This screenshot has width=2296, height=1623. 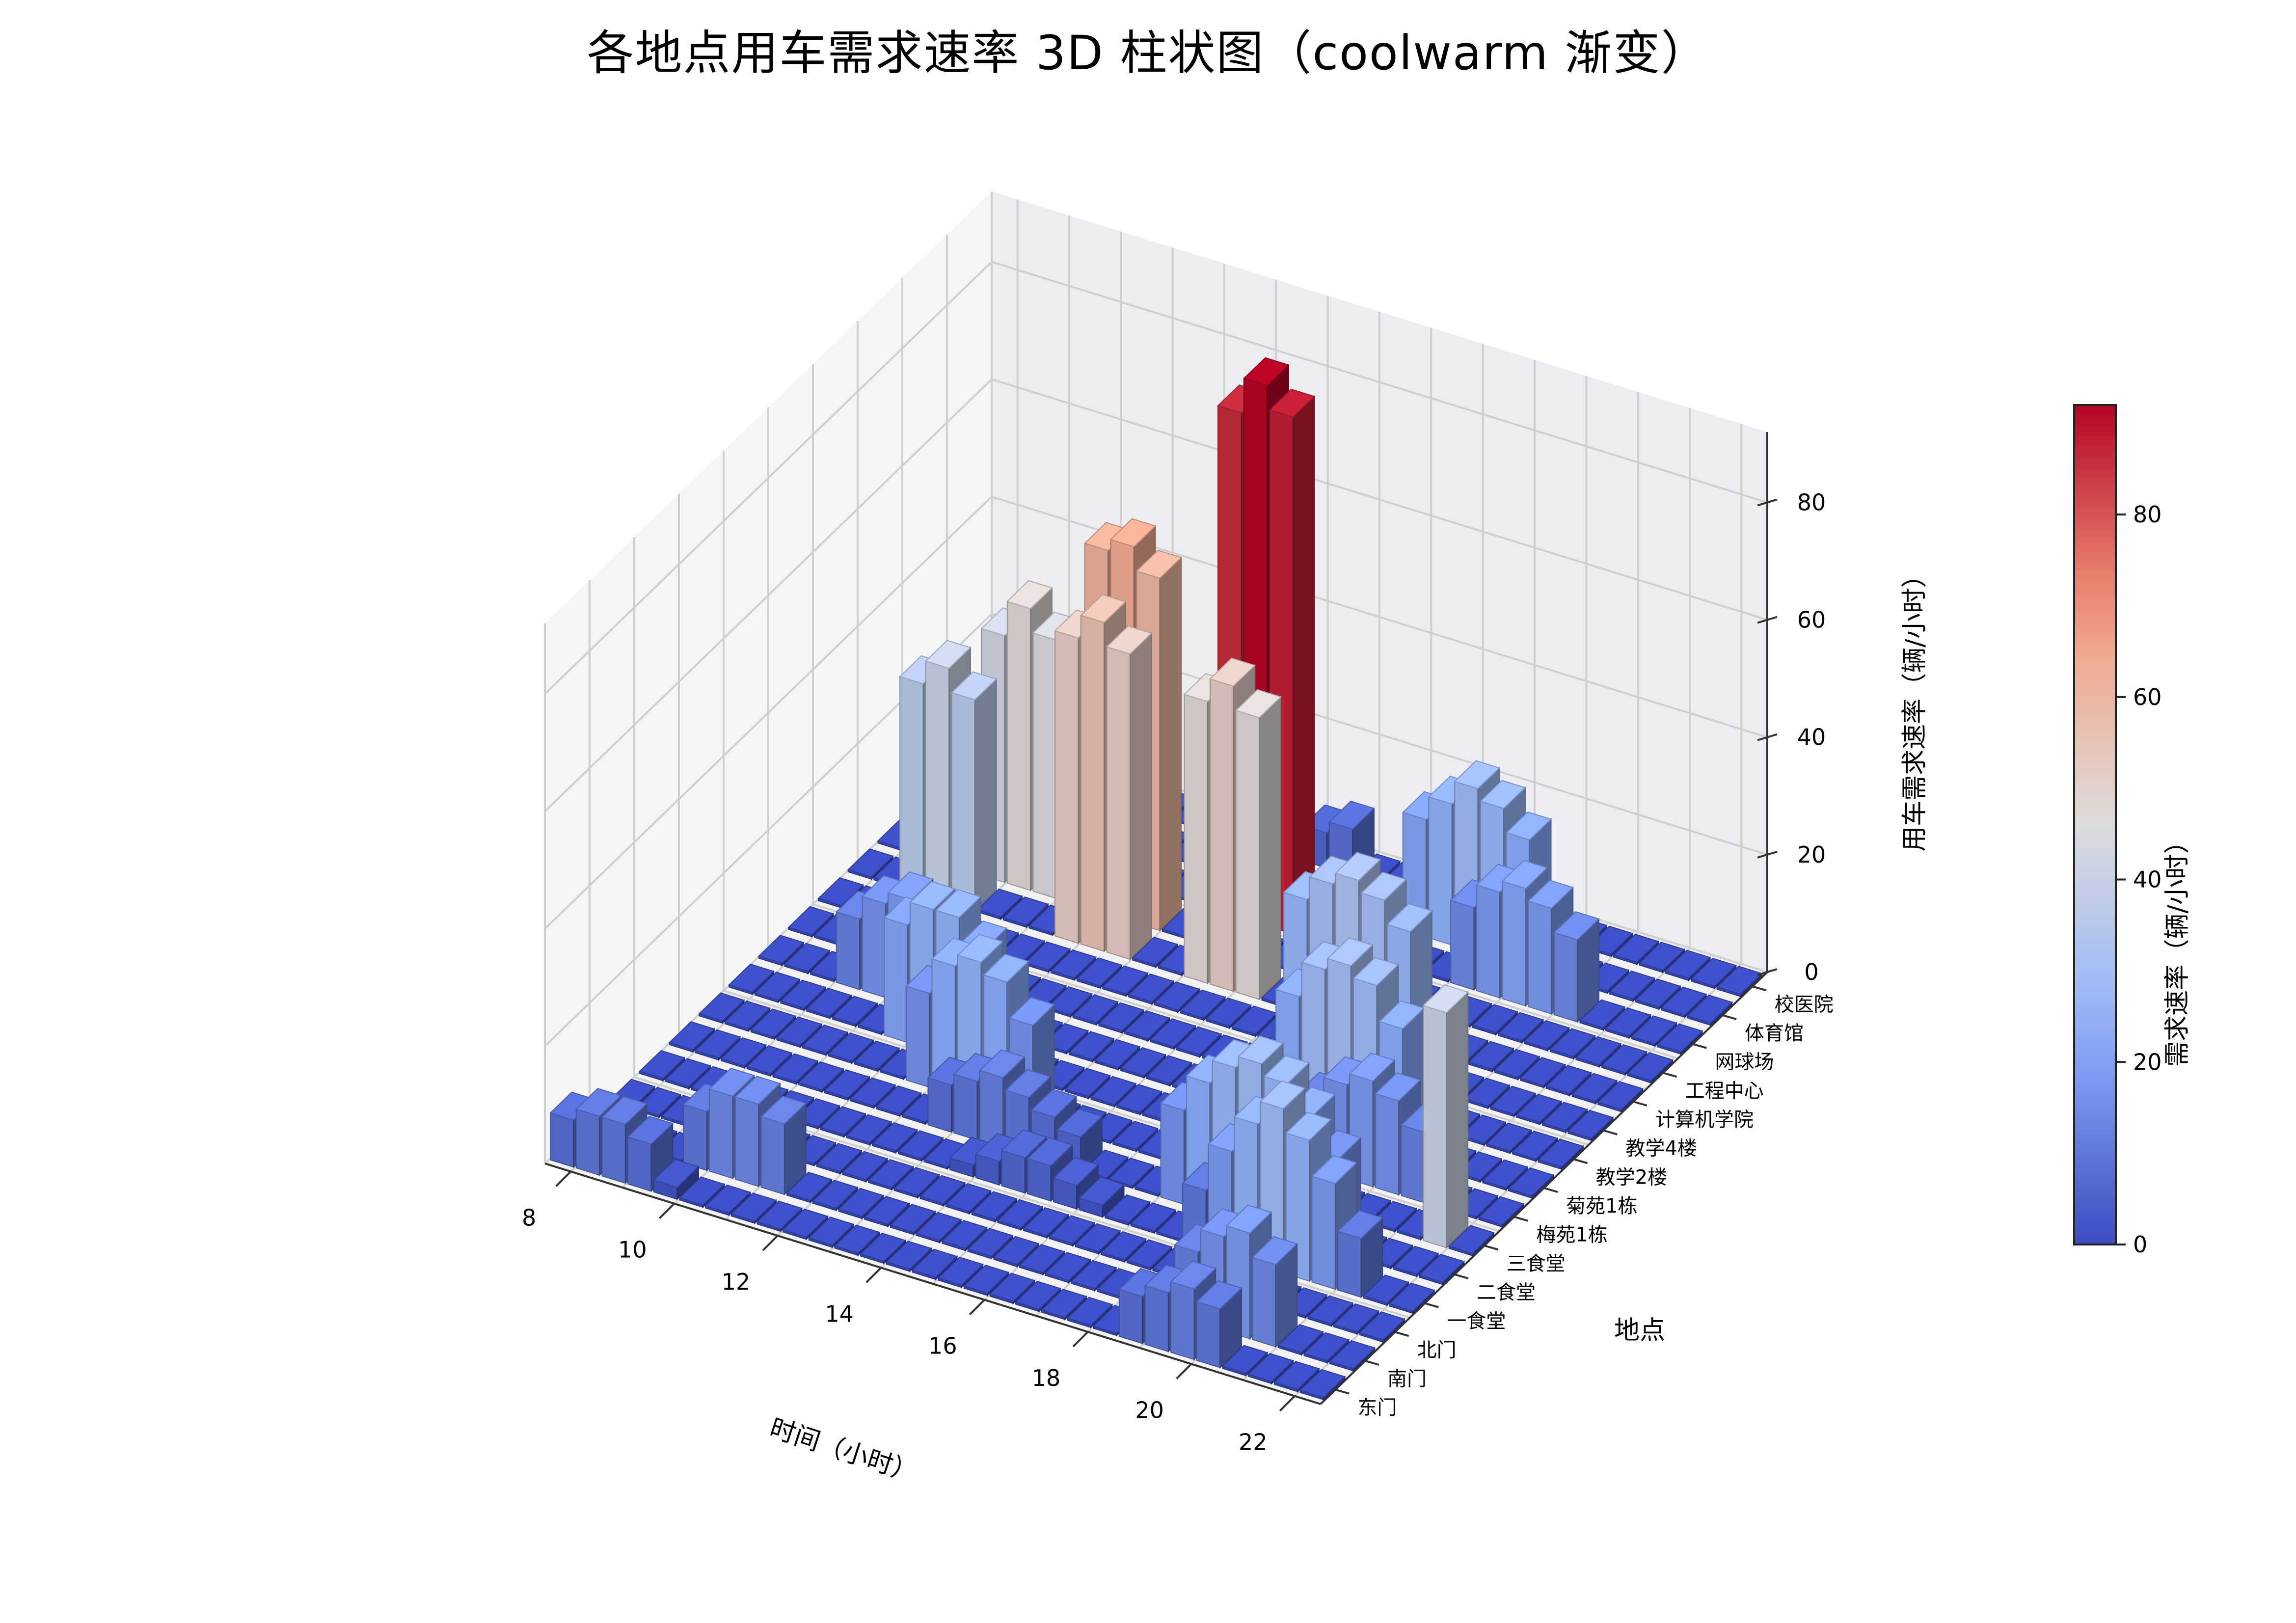 I want to click on y-tick-label: 教学2楼, so click(x=1631, y=1177).